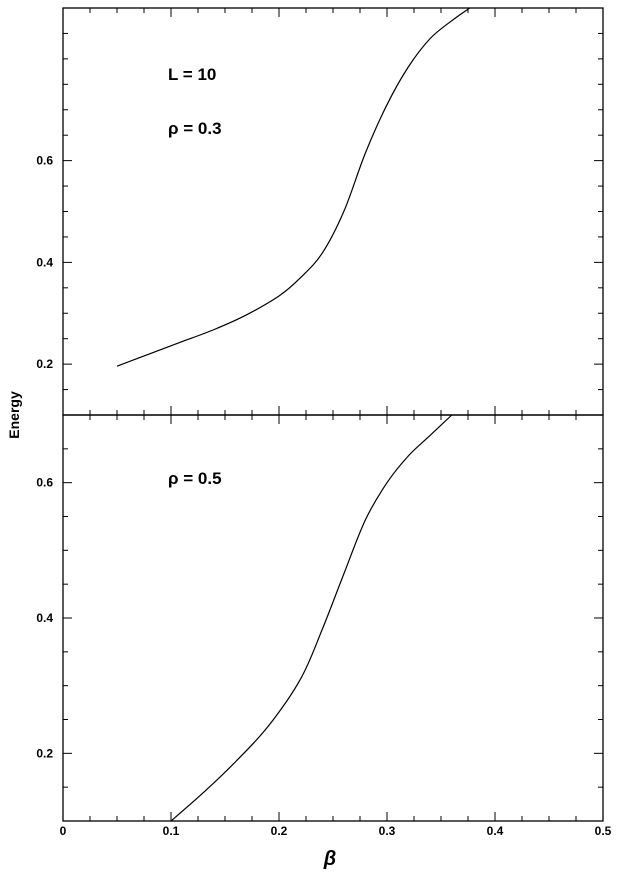 Image resolution: width=628 pixels, height=872 pixels. What do you see at coordinates (44, 262) in the screenshot?
I see `y-tick-label-top: 0.4` at bounding box center [44, 262].